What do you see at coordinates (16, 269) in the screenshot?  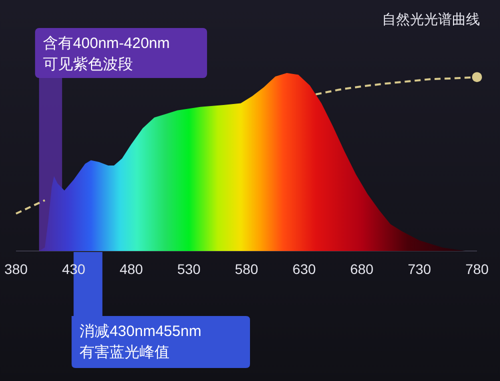 I see `x-tick-label: 380` at bounding box center [16, 269].